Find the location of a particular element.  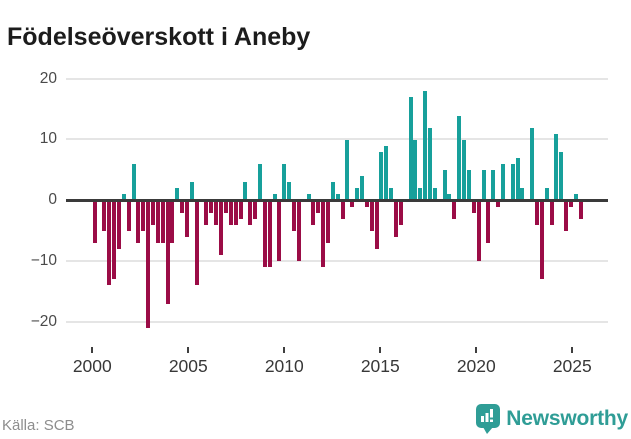

newsworthy-logo-icon is located at coordinates (488, 419).